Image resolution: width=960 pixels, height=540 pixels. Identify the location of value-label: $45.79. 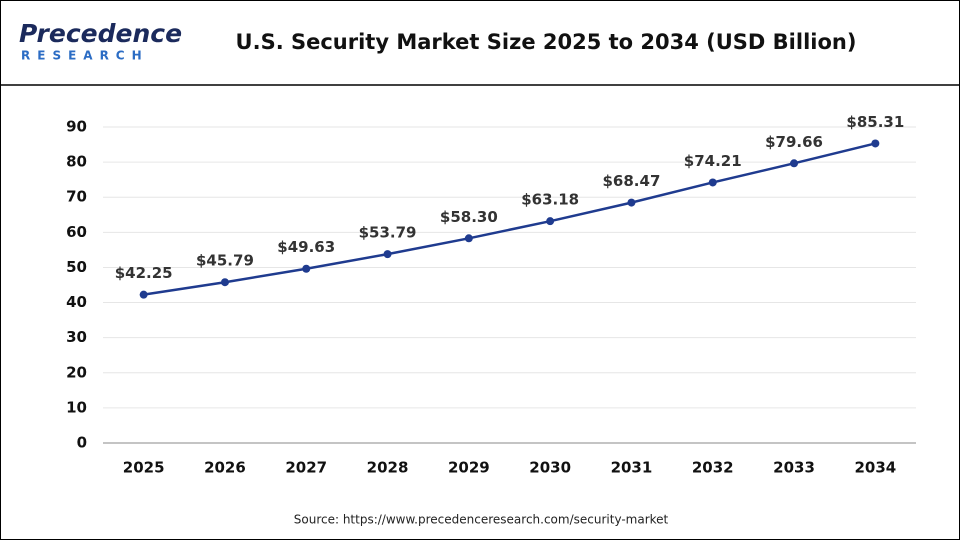
(225, 261).